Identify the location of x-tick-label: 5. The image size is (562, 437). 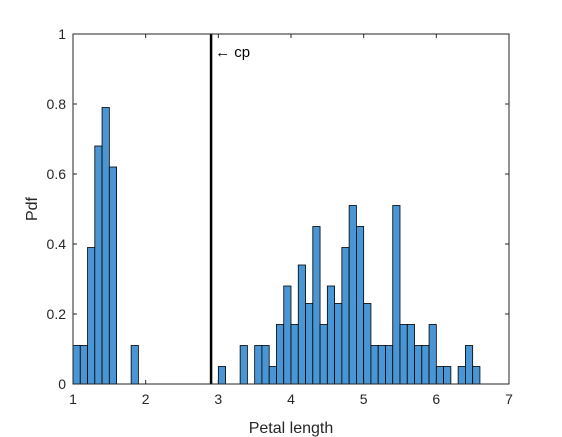
(364, 399).